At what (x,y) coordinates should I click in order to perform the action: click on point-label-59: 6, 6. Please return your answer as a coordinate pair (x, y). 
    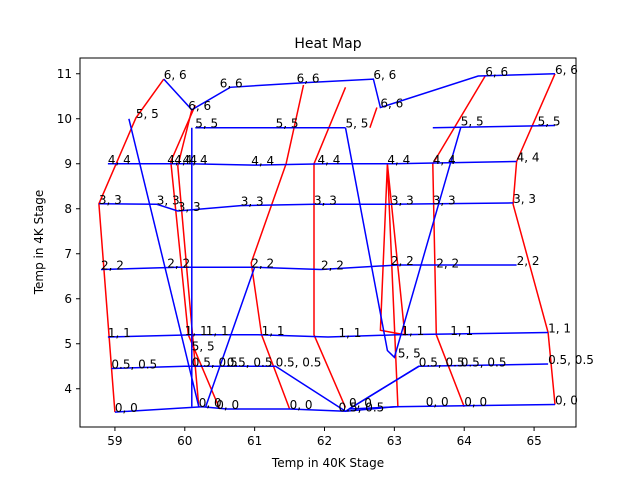
    Looking at the image, I should click on (308, 79).